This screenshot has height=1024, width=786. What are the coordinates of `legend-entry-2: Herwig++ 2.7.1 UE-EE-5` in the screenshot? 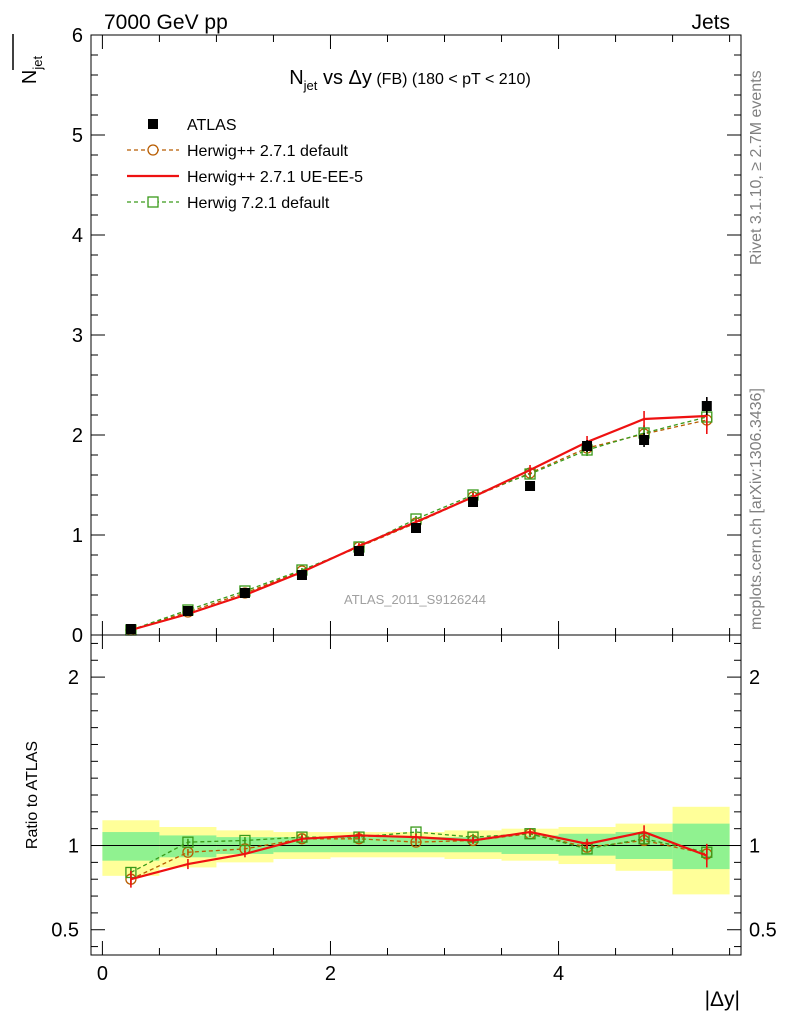 It's located at (245, 177).